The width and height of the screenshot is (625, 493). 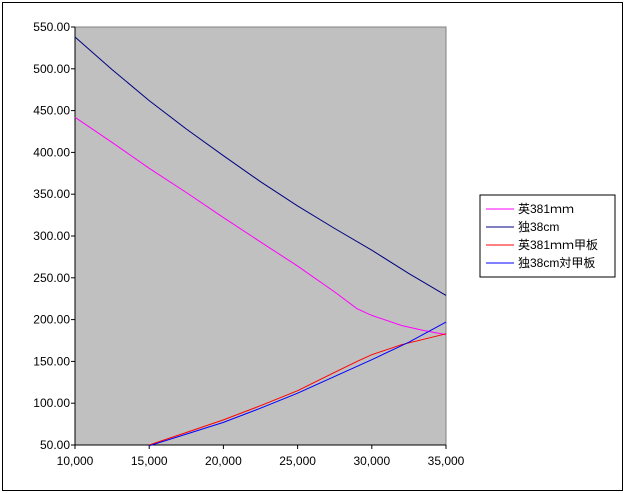 I want to click on y-tick-label: 300.00, so click(x=51, y=236).